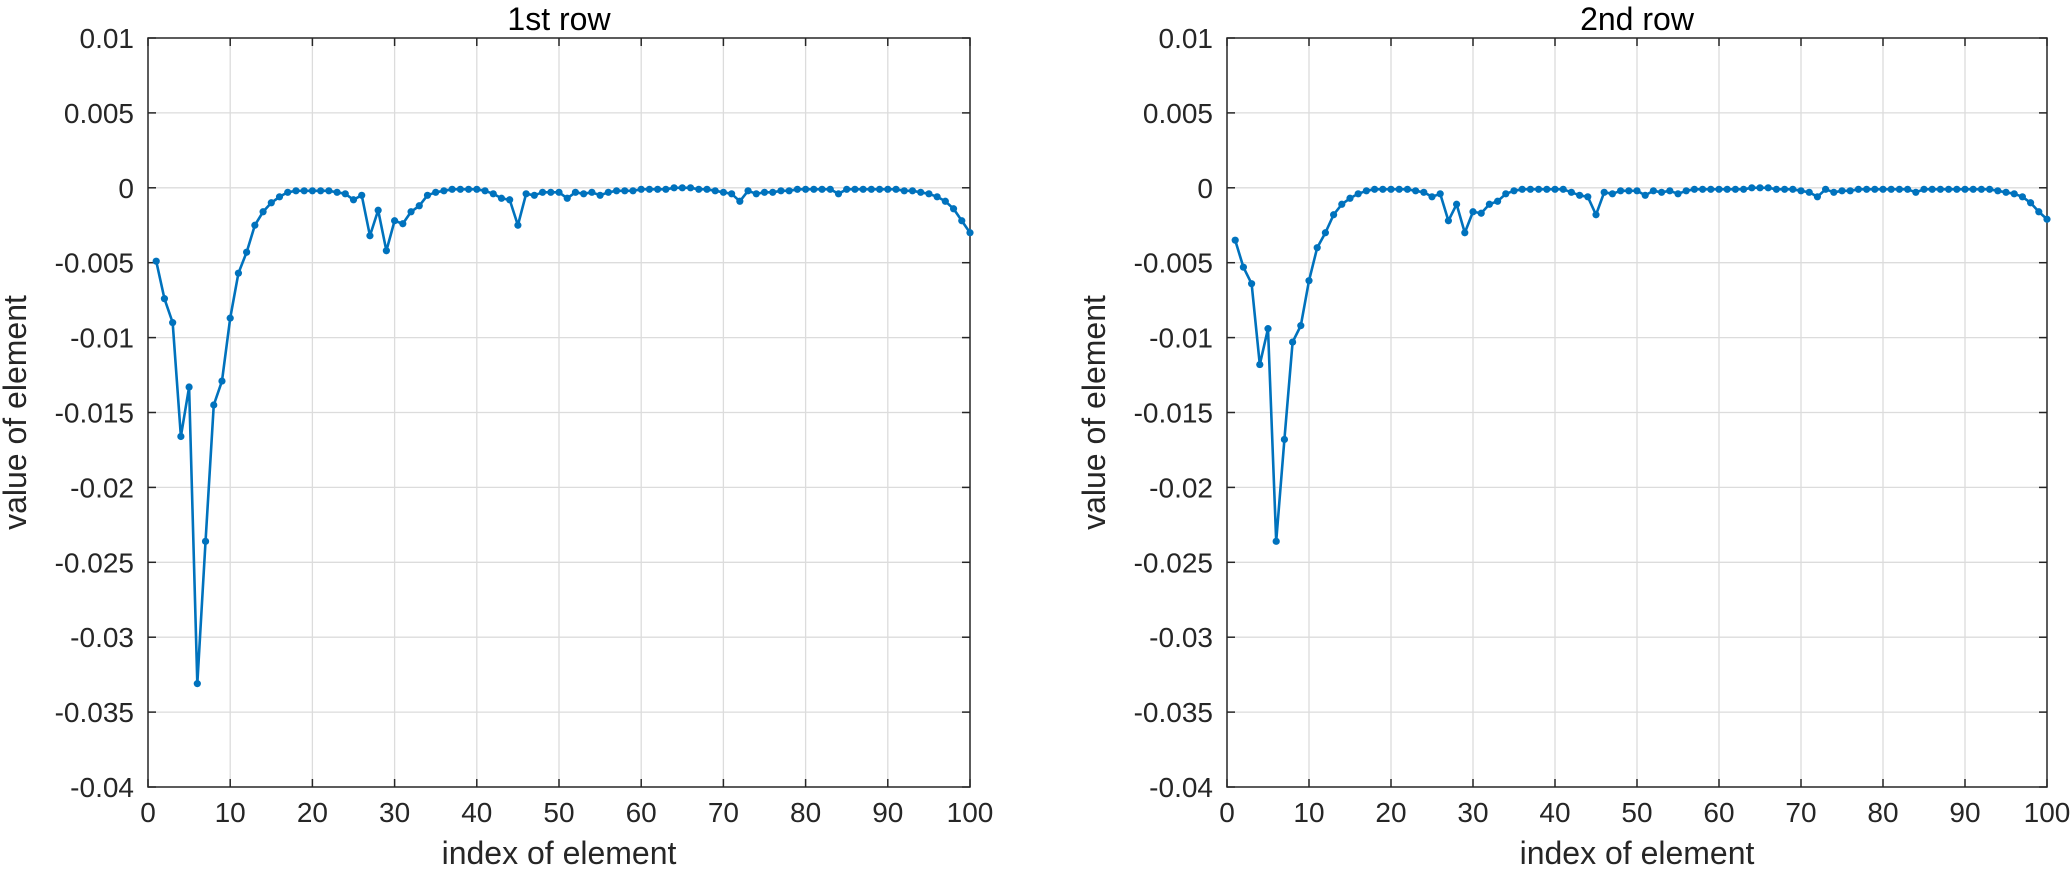  Describe the element at coordinates (476, 812) in the screenshot. I see `x-tick-label: 40` at that location.